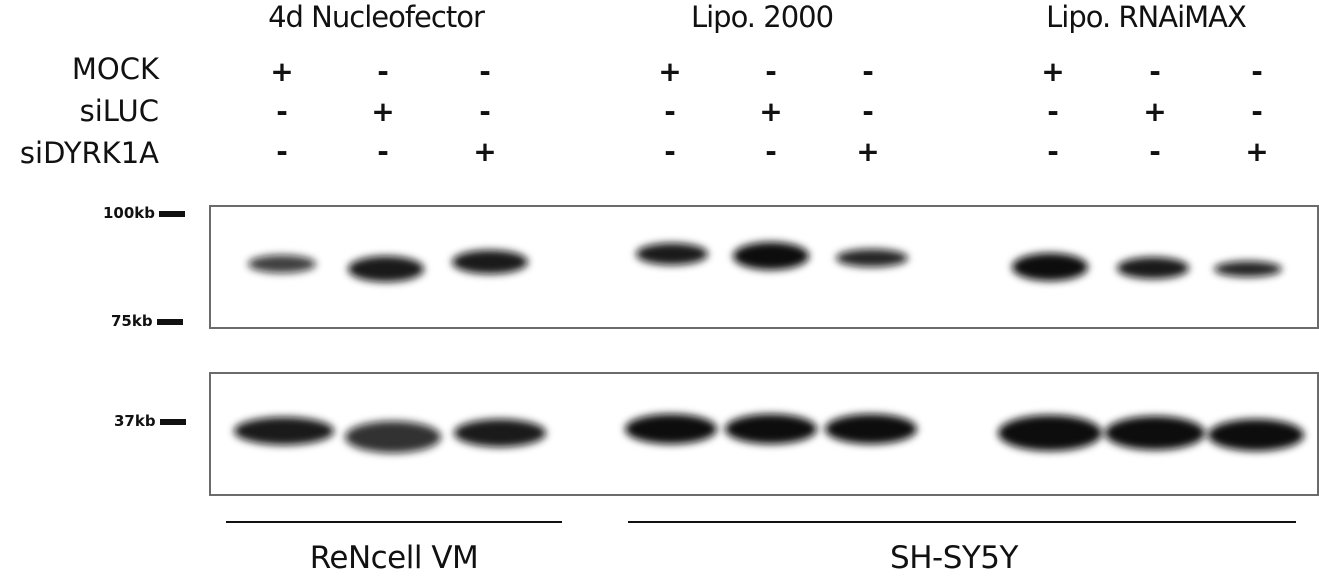 The height and width of the screenshot is (576, 1319). What do you see at coordinates (394, 558) in the screenshot?
I see `cell-line-rencell: ReNcell VM` at bounding box center [394, 558].